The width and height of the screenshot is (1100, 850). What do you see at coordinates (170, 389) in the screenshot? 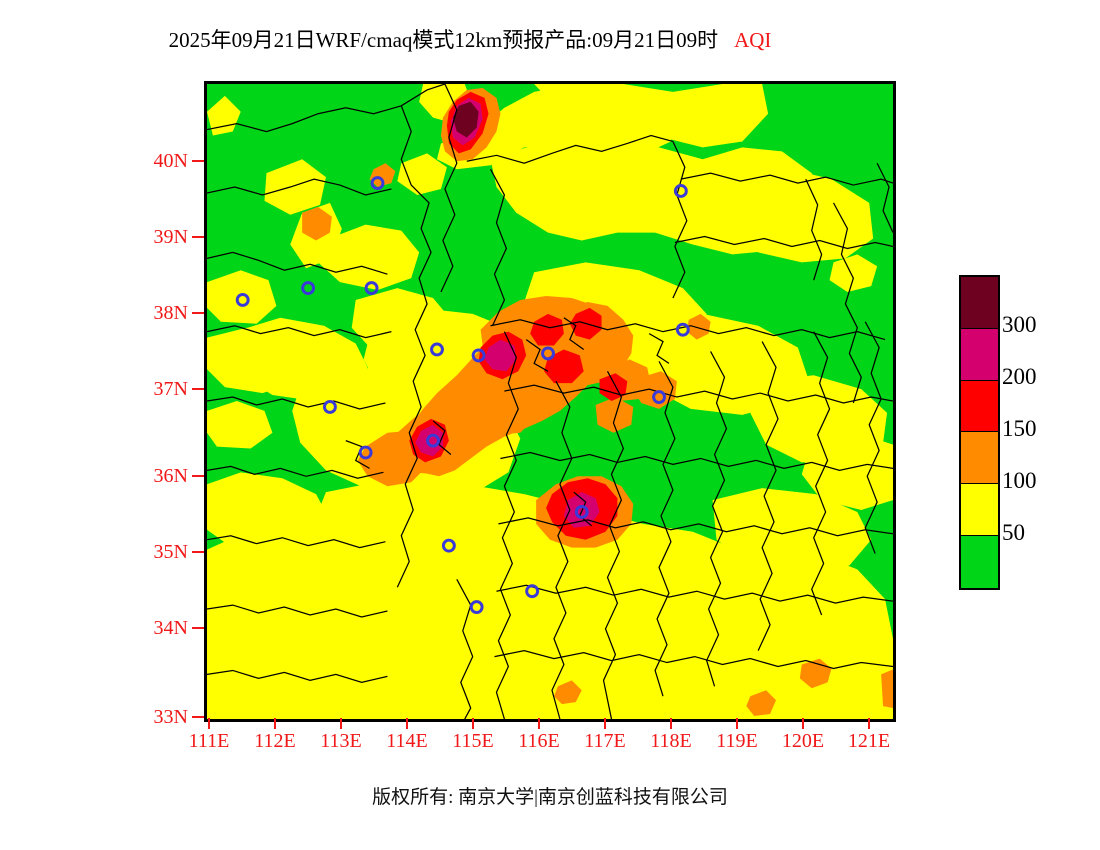
I see `lat-tick-label-37N: 37N` at bounding box center [170, 389].